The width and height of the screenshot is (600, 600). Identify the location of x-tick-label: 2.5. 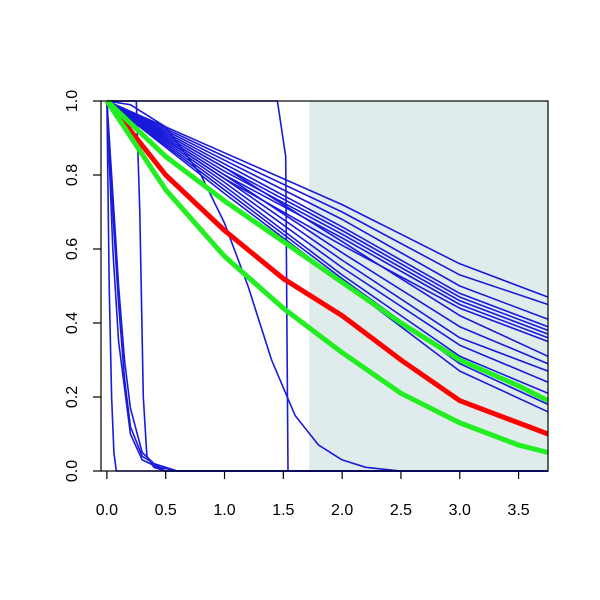
(401, 510).